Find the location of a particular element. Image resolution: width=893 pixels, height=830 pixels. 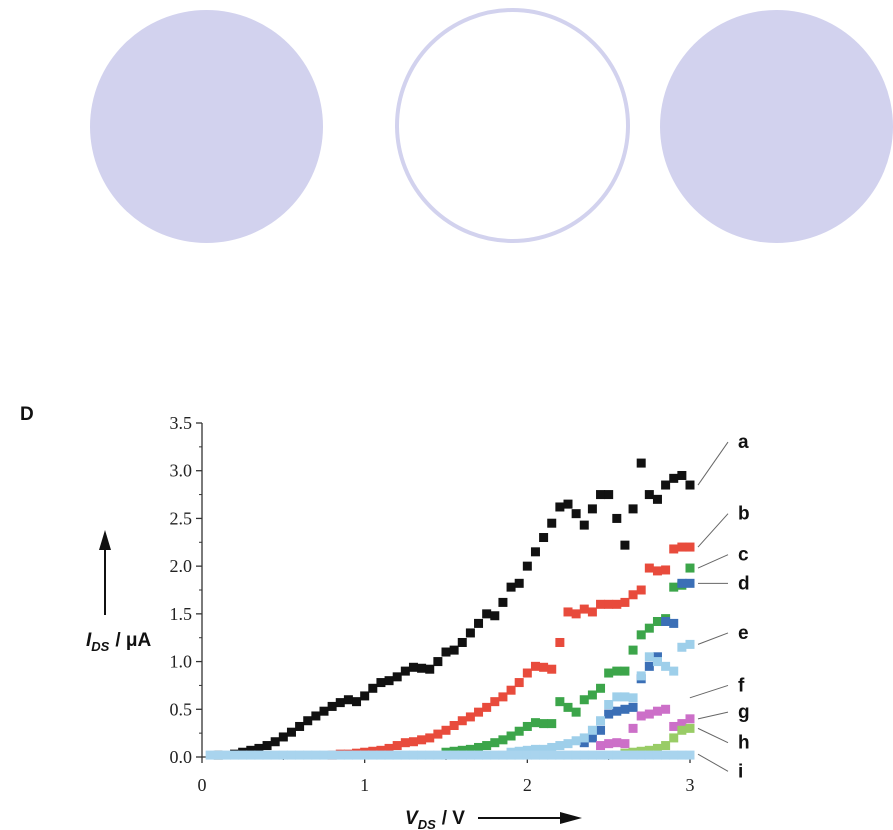

outline-circle-middle is located at coordinates (512, 125).